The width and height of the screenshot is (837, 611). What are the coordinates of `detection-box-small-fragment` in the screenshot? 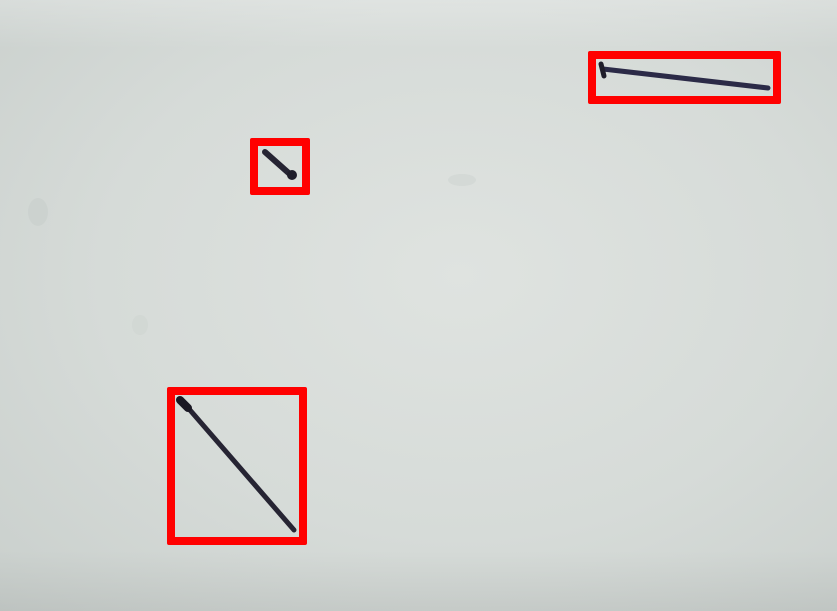 It's located at (280, 166).